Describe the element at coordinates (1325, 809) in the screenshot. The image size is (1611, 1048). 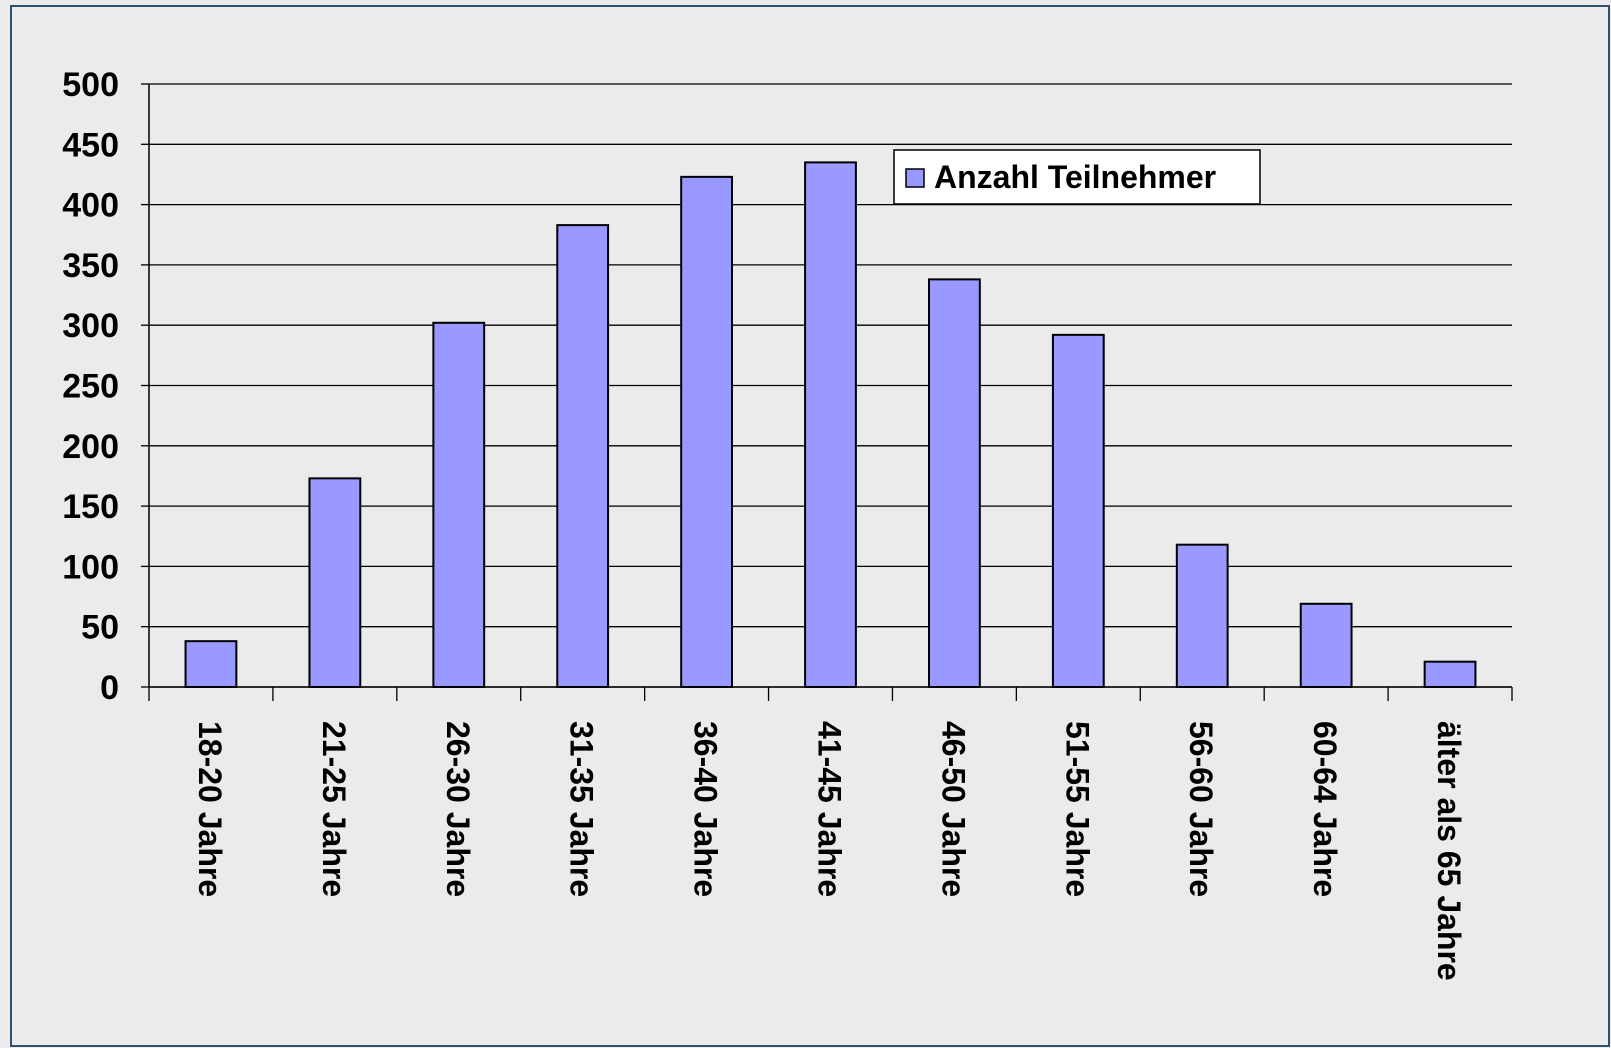
I see `x-tick-label: 60-64 Jahre` at that location.